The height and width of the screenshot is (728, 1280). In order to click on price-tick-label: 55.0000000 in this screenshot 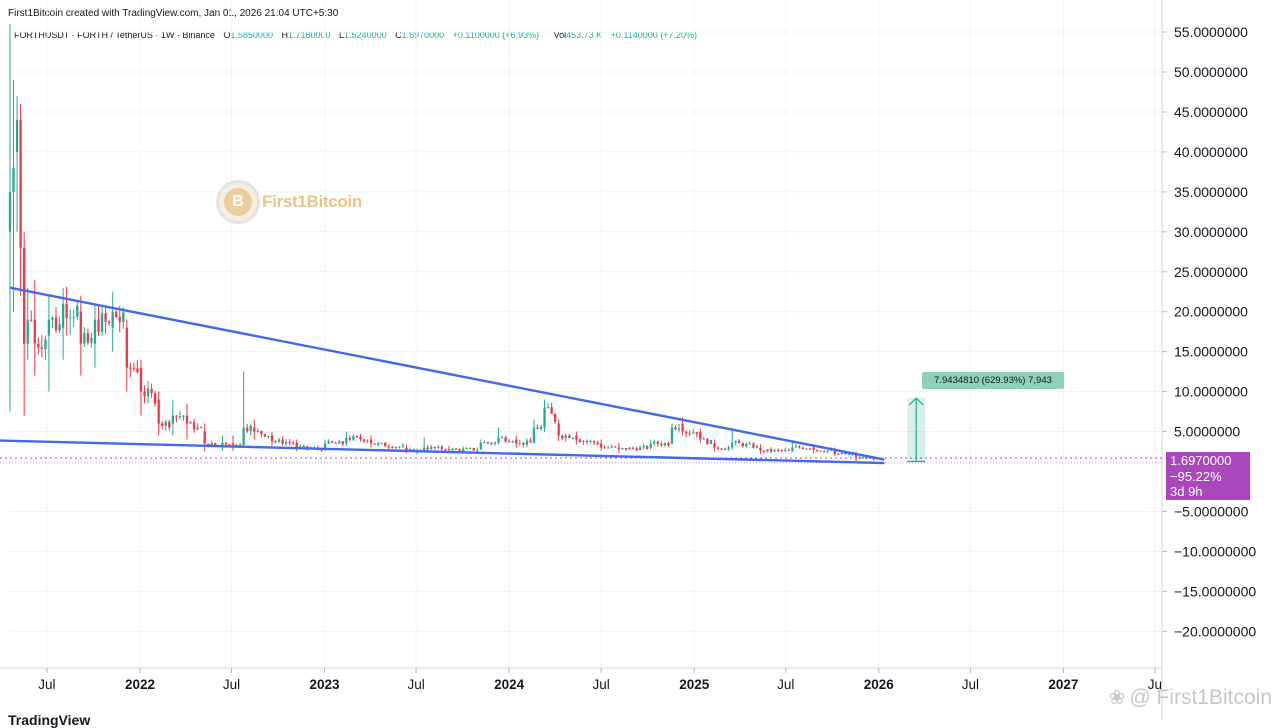, I will do `click(1211, 32)`.